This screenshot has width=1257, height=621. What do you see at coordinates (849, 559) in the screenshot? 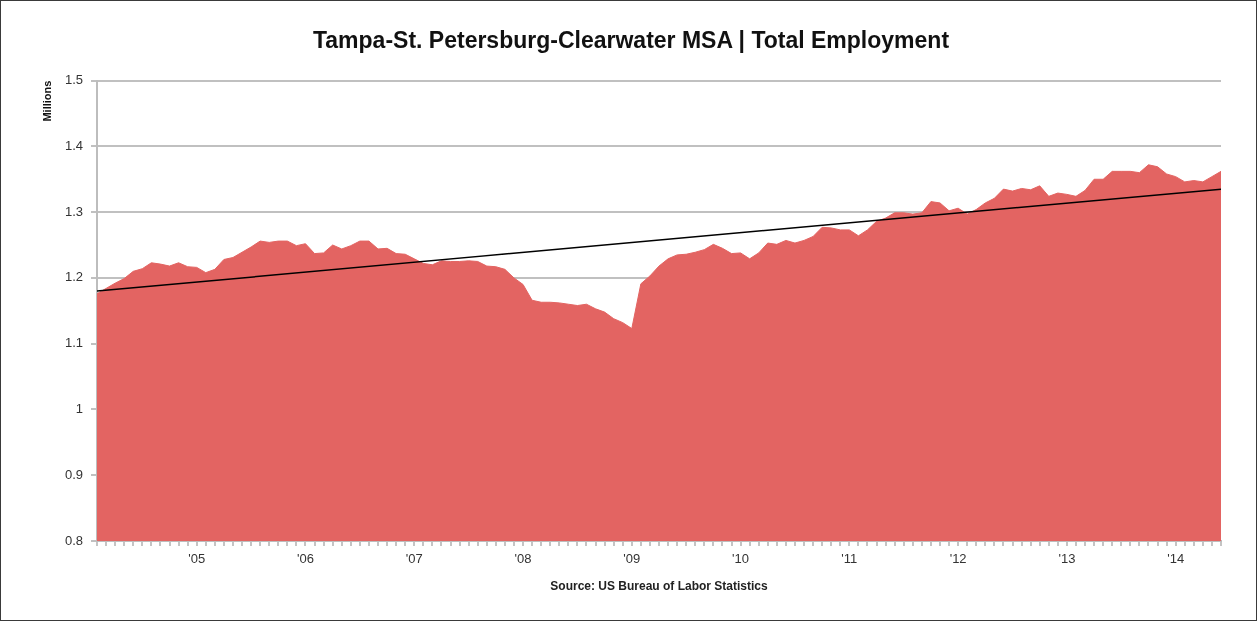
I see `x-tick-label: '11` at bounding box center [849, 559].